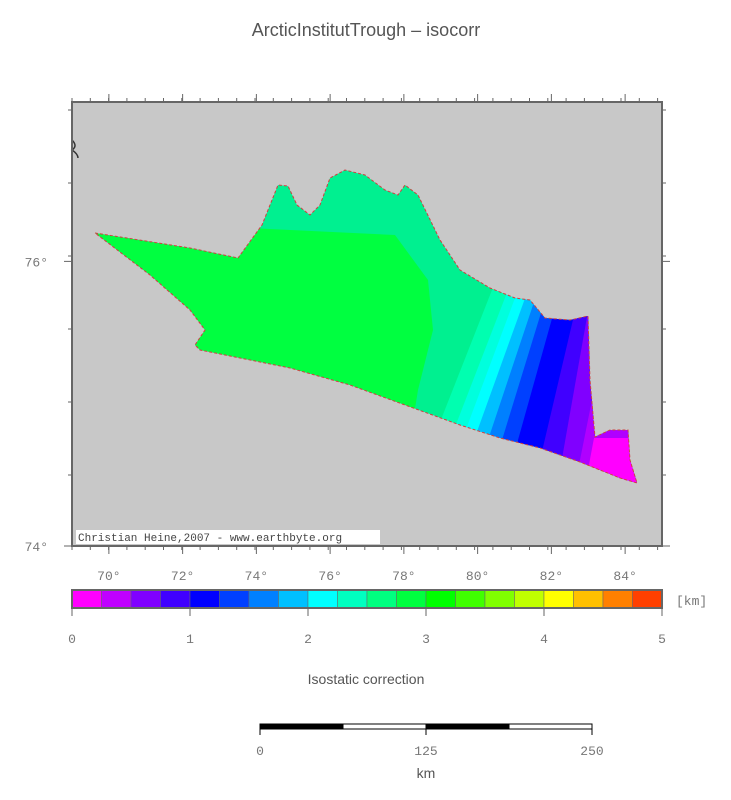 The image size is (731, 800). Describe the element at coordinates (308, 639) in the screenshot. I see `colorbar-tick-label: 2` at that location.